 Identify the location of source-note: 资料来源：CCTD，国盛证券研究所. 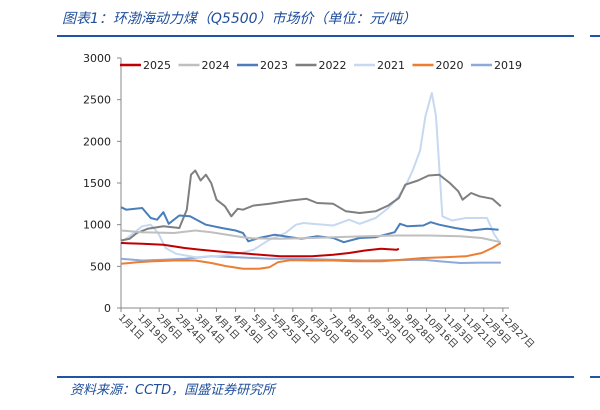
(173, 390).